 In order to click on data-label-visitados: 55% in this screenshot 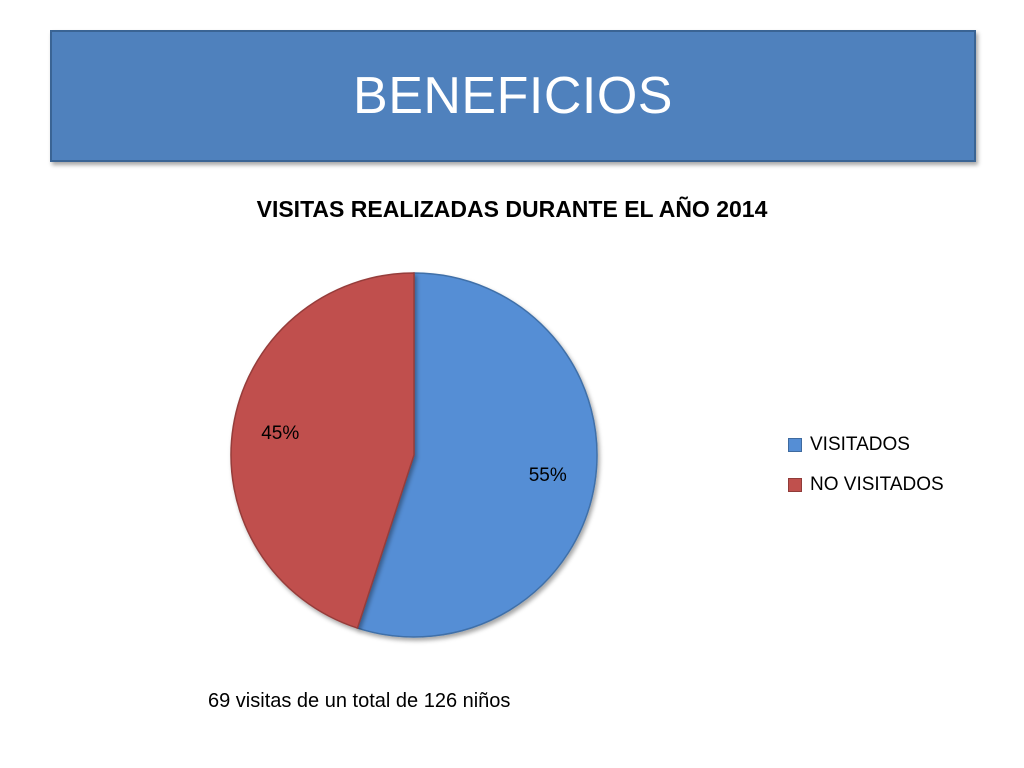, I will do `click(548, 475)`.